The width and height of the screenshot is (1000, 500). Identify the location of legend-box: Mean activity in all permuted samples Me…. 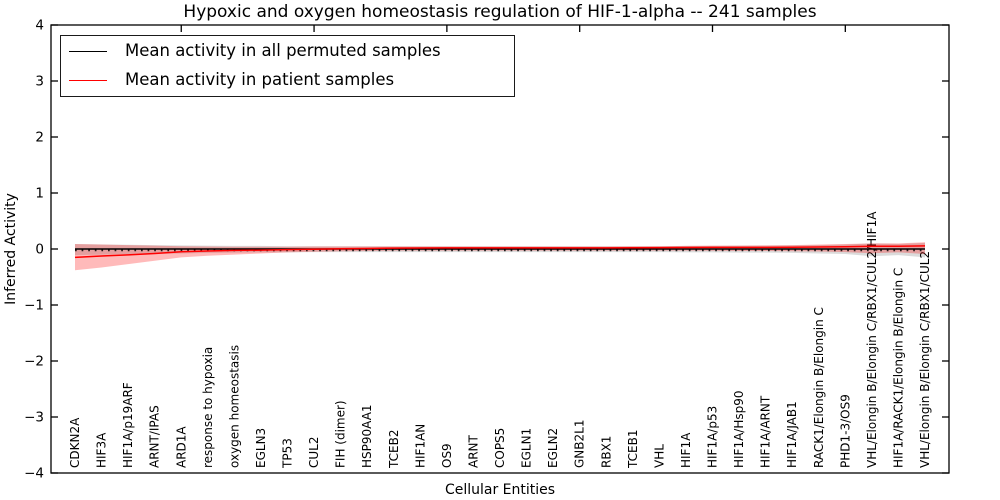
(287, 66).